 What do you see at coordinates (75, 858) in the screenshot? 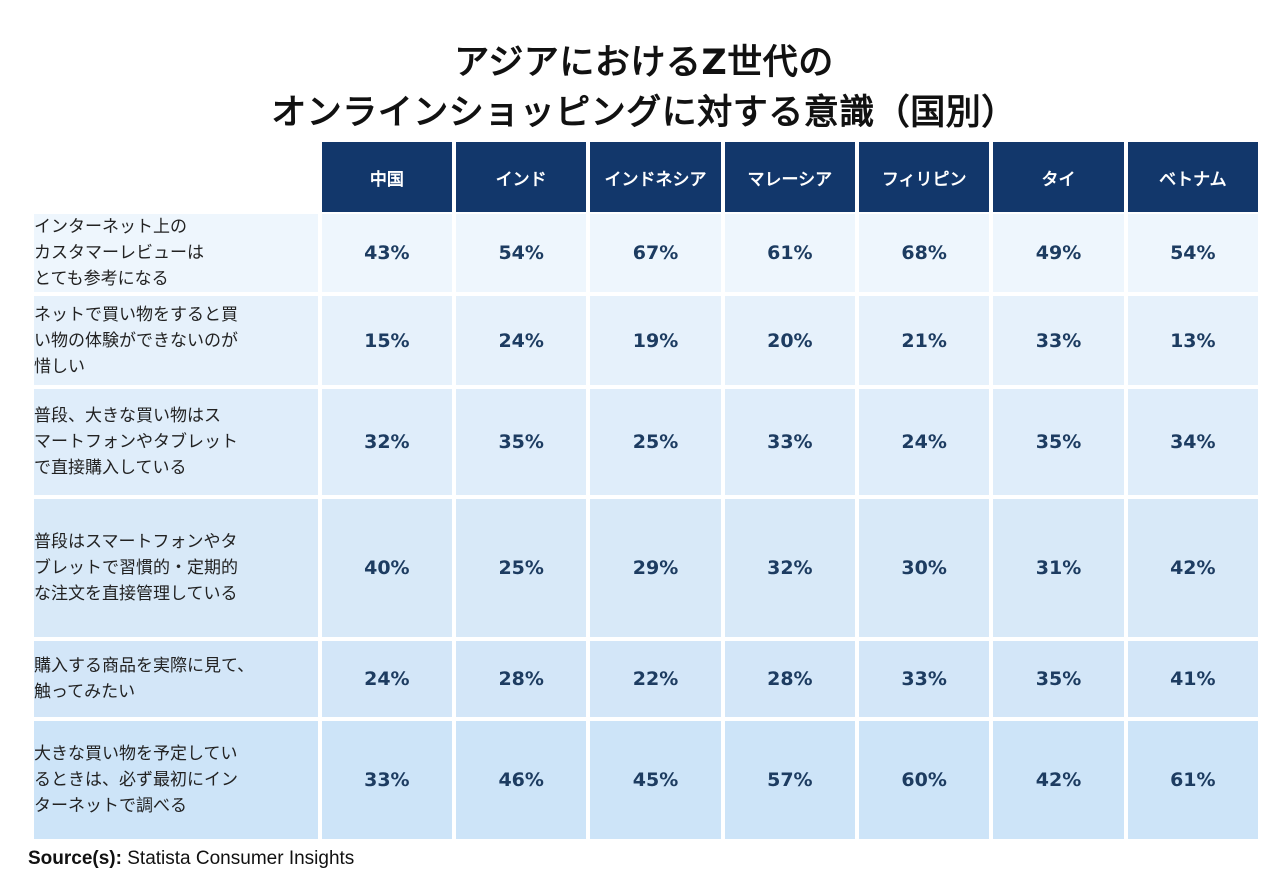
I see `source-label: Source(s):` at bounding box center [75, 858].